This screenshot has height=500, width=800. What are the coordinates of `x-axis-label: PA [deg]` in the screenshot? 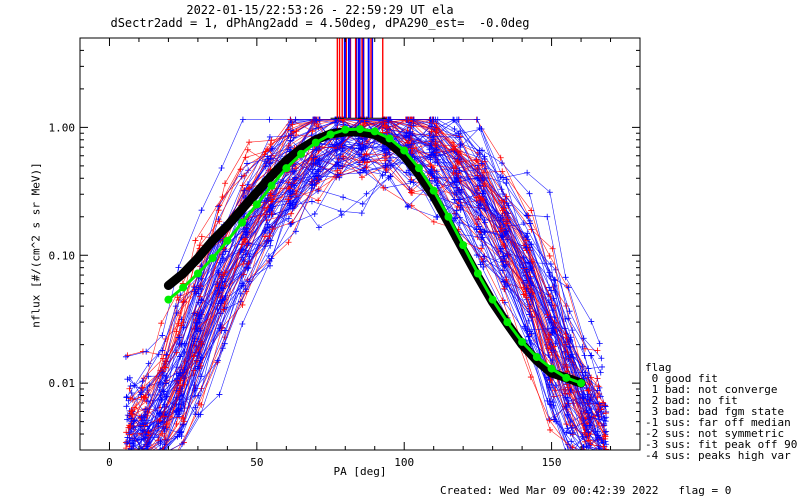 It's located at (360, 471).